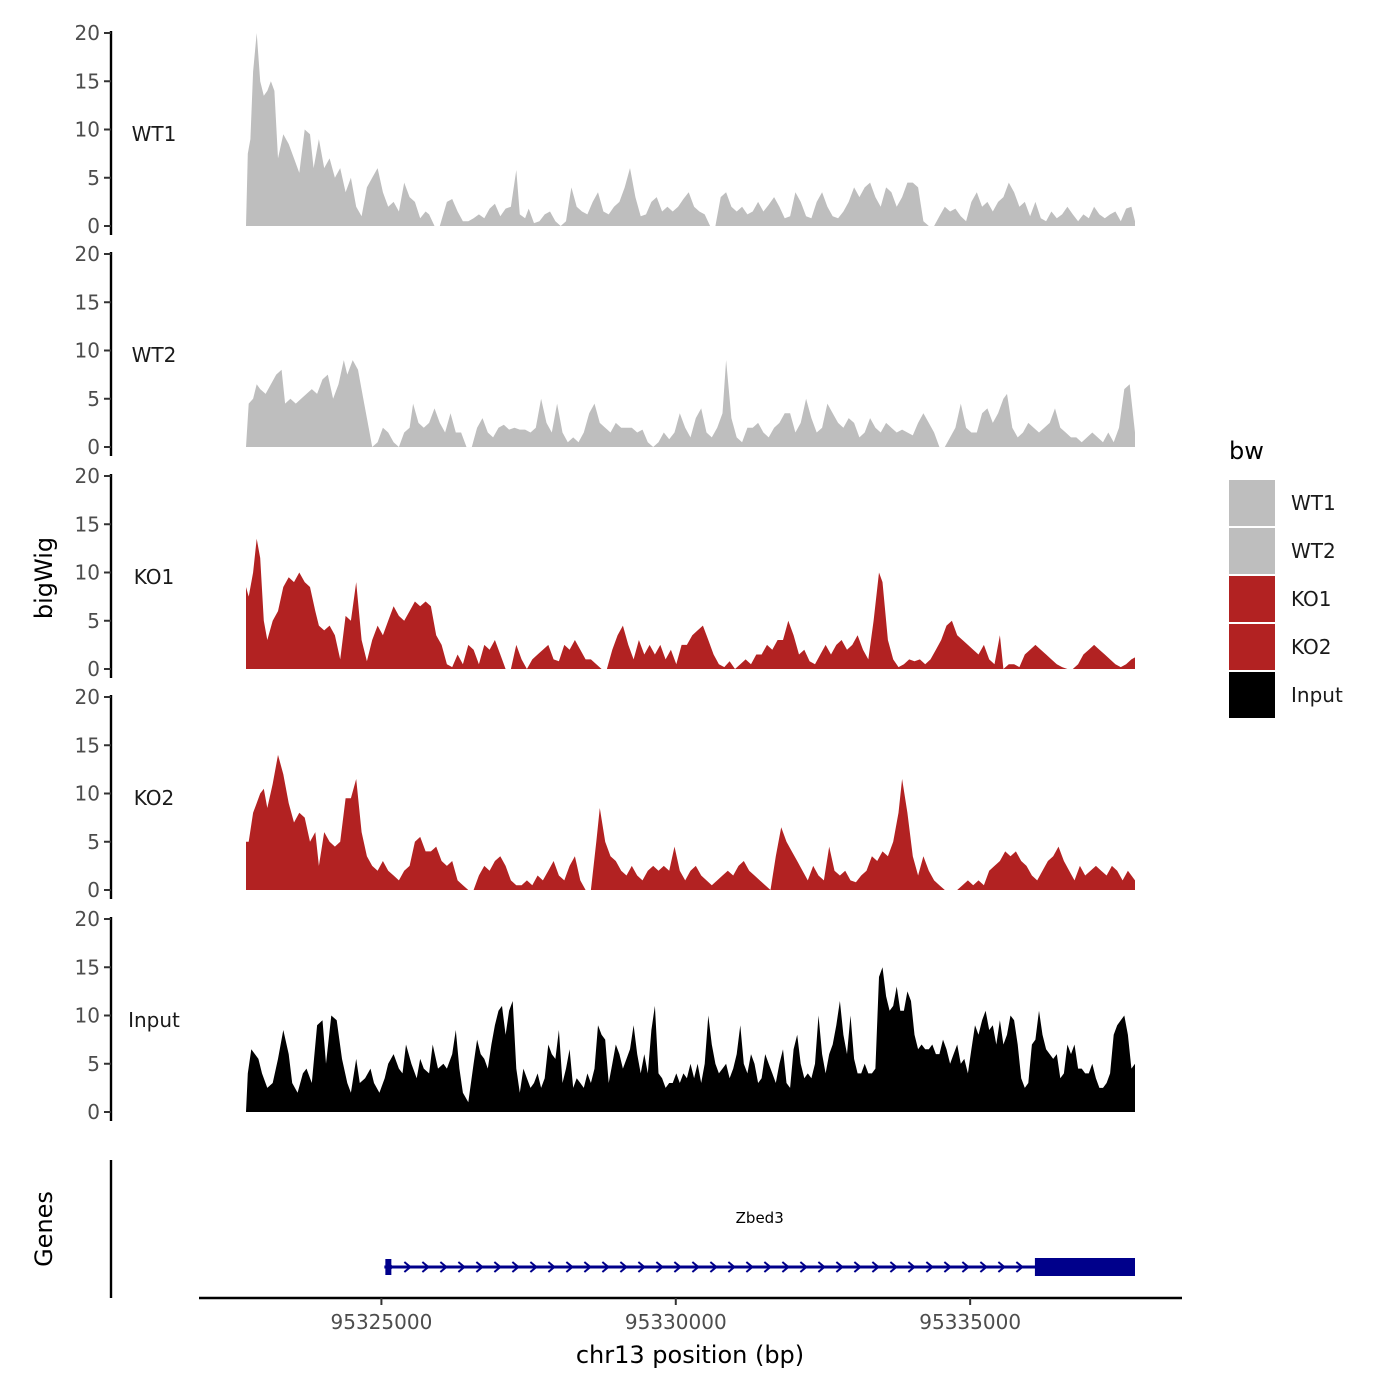 The width and height of the screenshot is (1400, 1400). Describe the element at coordinates (1317, 695) in the screenshot. I see `legend-label: Input` at that location.